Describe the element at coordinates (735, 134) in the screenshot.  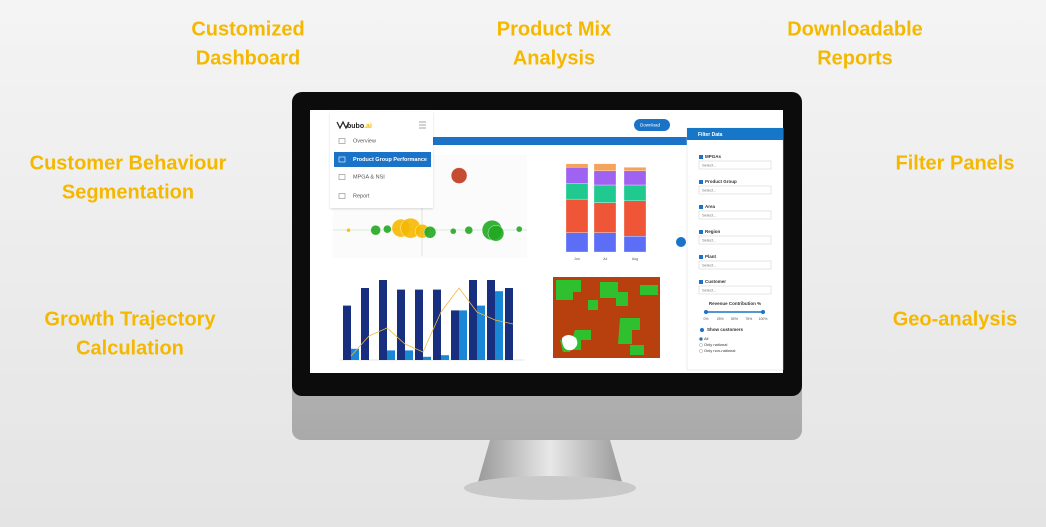
I see `filter-header` at that location.